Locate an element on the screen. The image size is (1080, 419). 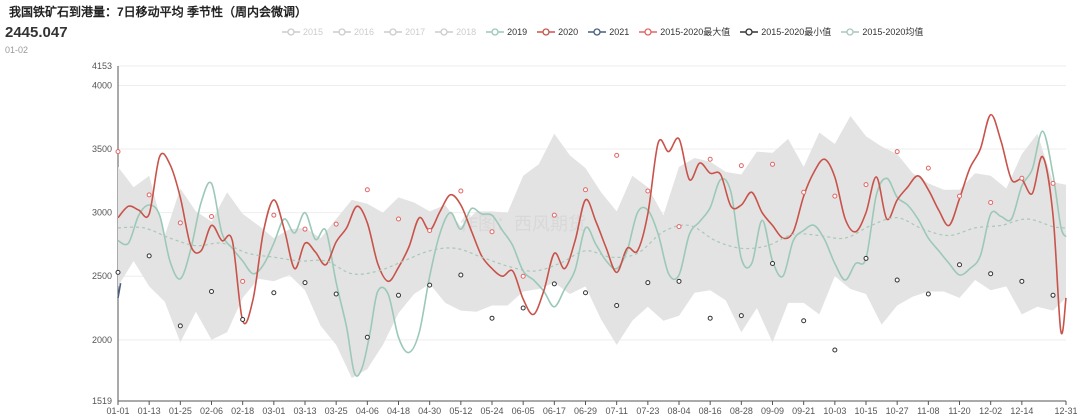
watermark: 作图：西风期货 is located at coordinates (523, 224).